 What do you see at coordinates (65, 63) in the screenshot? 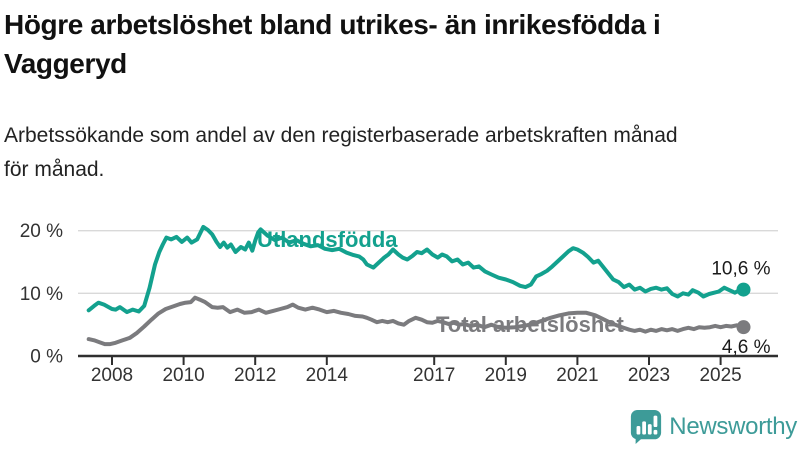
I see `page-title-line2: Vaggeryd` at bounding box center [65, 63].